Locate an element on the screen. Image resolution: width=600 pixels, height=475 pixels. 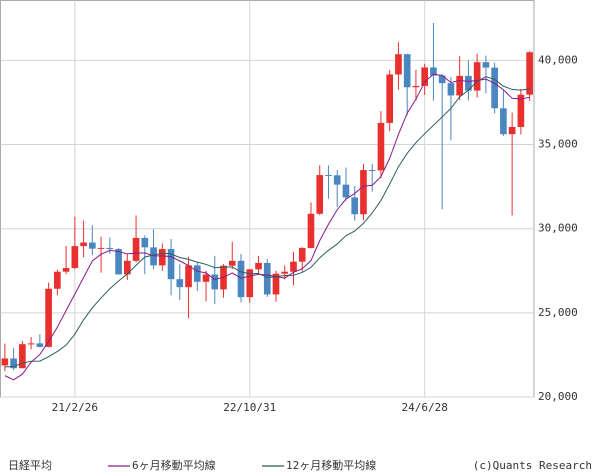
y-tick-label: 40,000 is located at coordinates (558, 59).